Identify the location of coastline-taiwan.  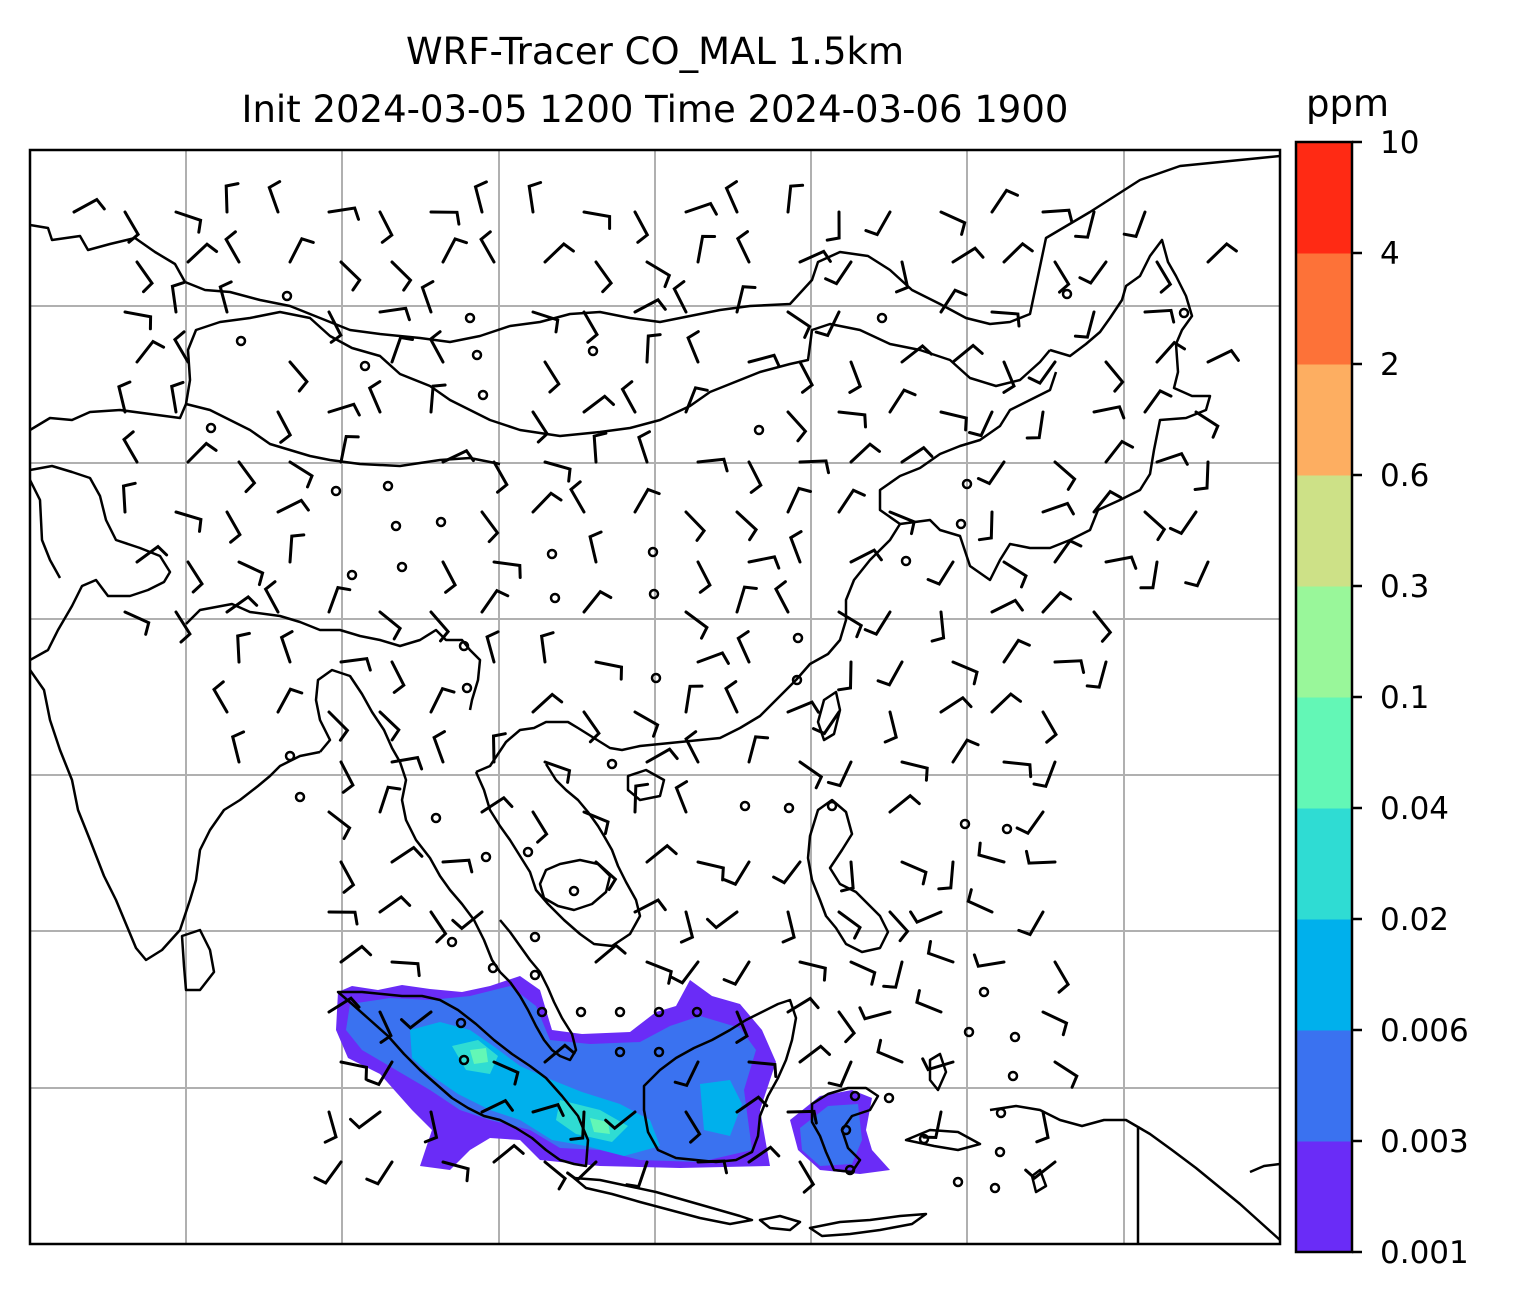
(829, 716).